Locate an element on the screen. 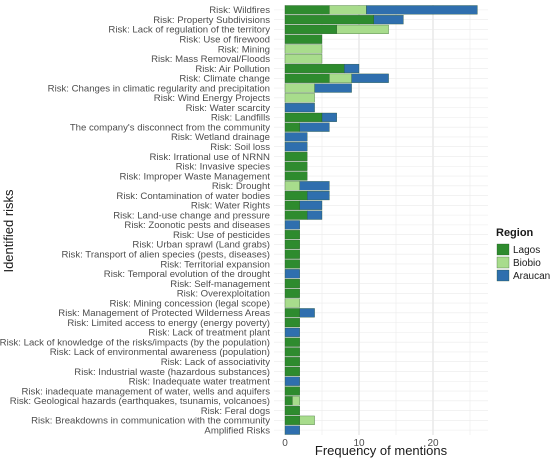  x-tick-label: 20 is located at coordinates (433, 443).